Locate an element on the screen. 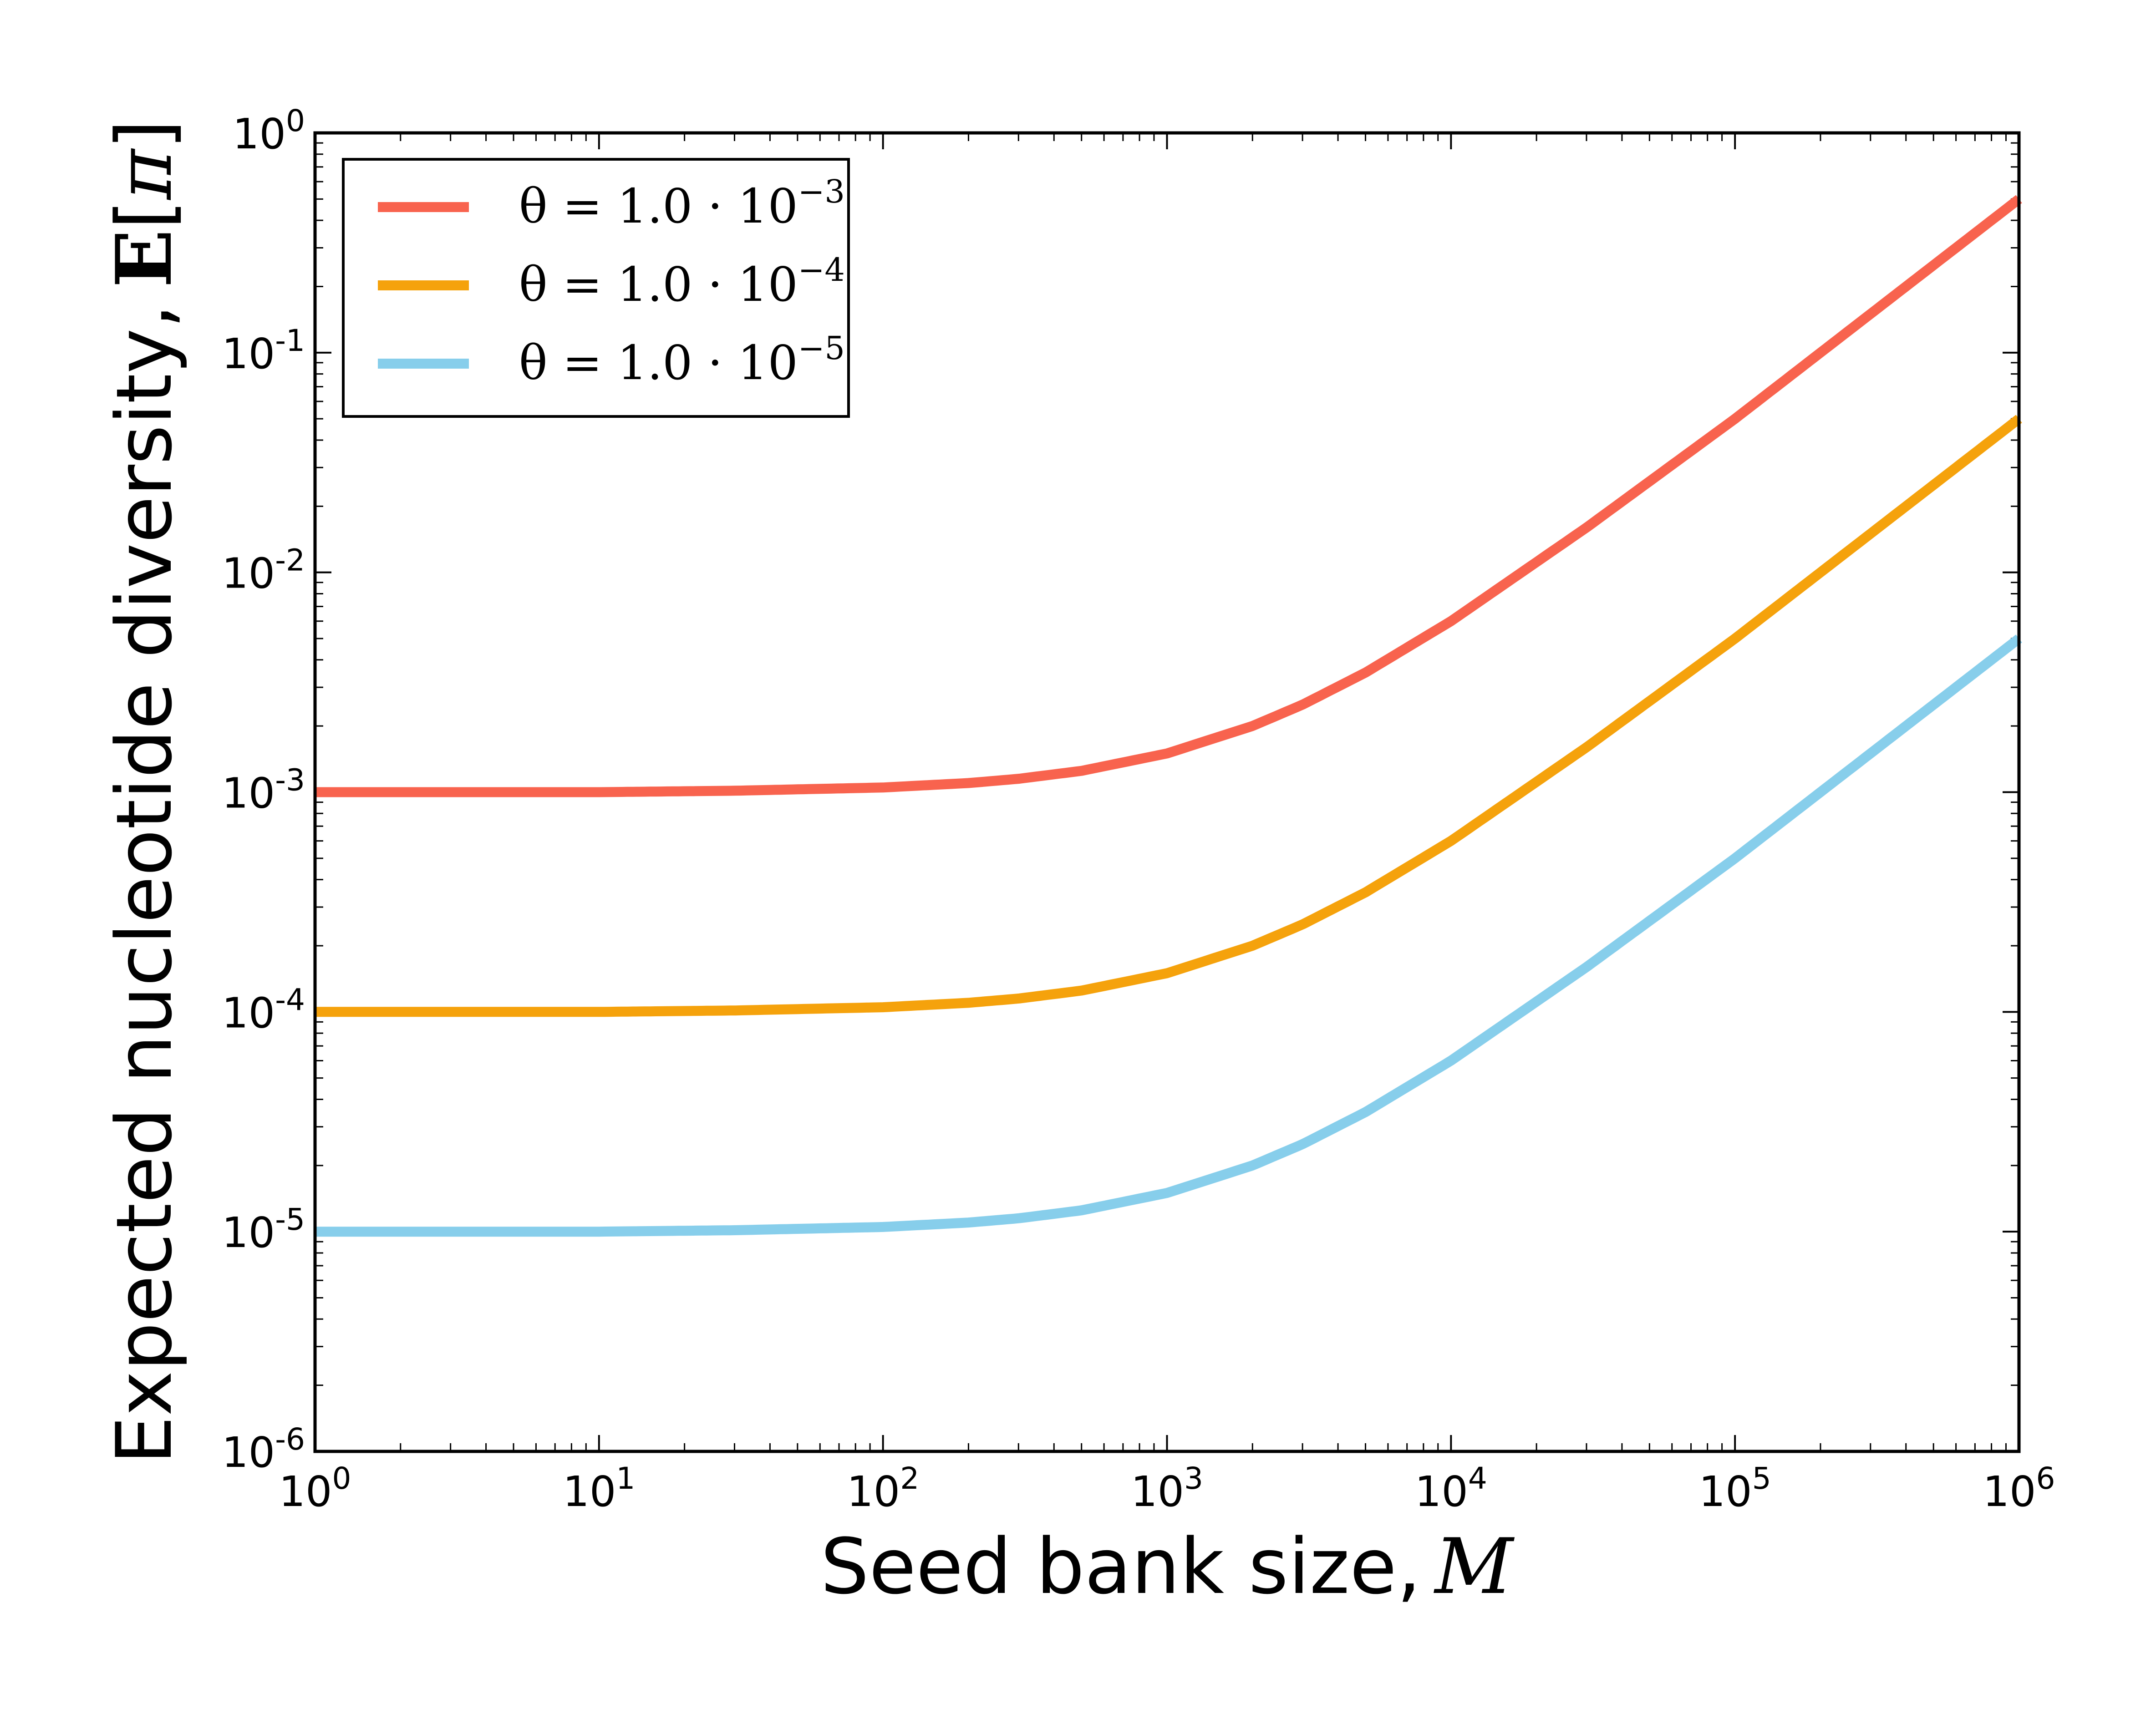  y-tick-label: 10⁰ is located at coordinates (269, 130).